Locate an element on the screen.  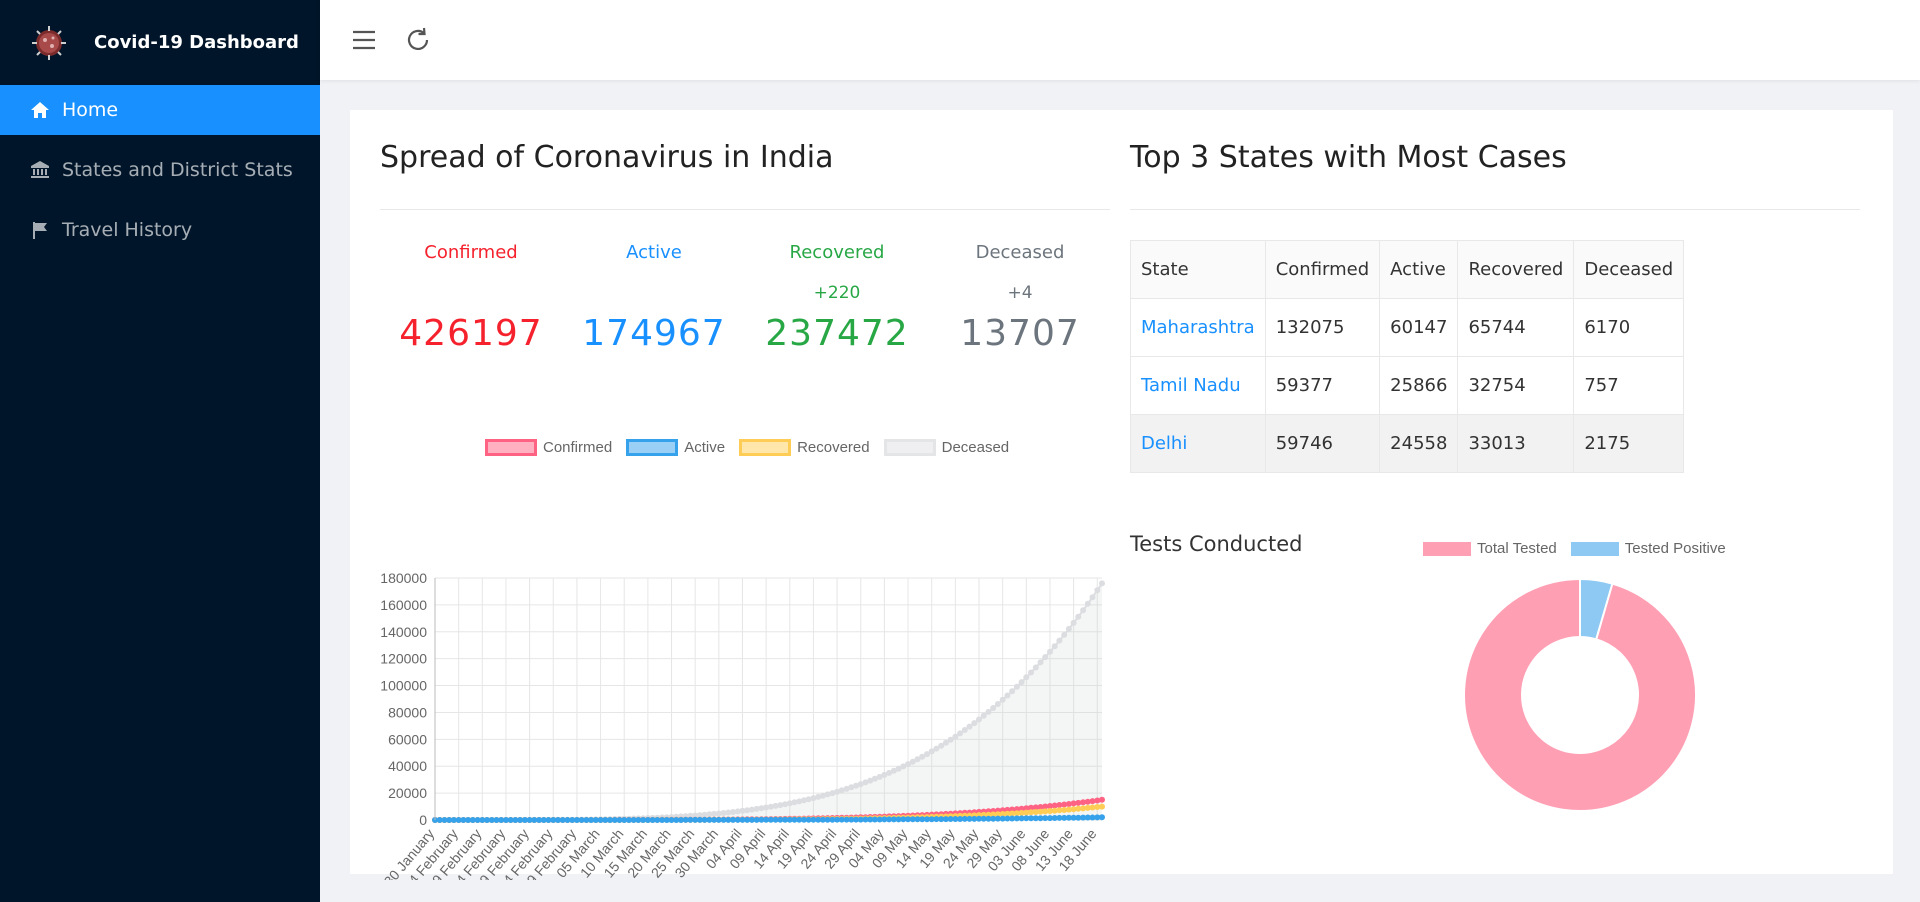
stat-label: Recovered is located at coordinates (837, 252).